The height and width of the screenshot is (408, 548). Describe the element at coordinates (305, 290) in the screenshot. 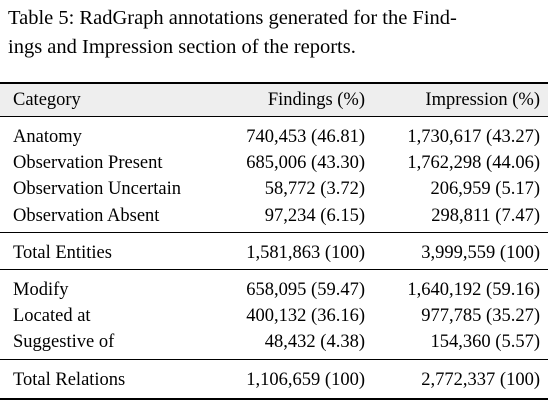

I see `row-findings: 658,095 (59.47)` at that location.